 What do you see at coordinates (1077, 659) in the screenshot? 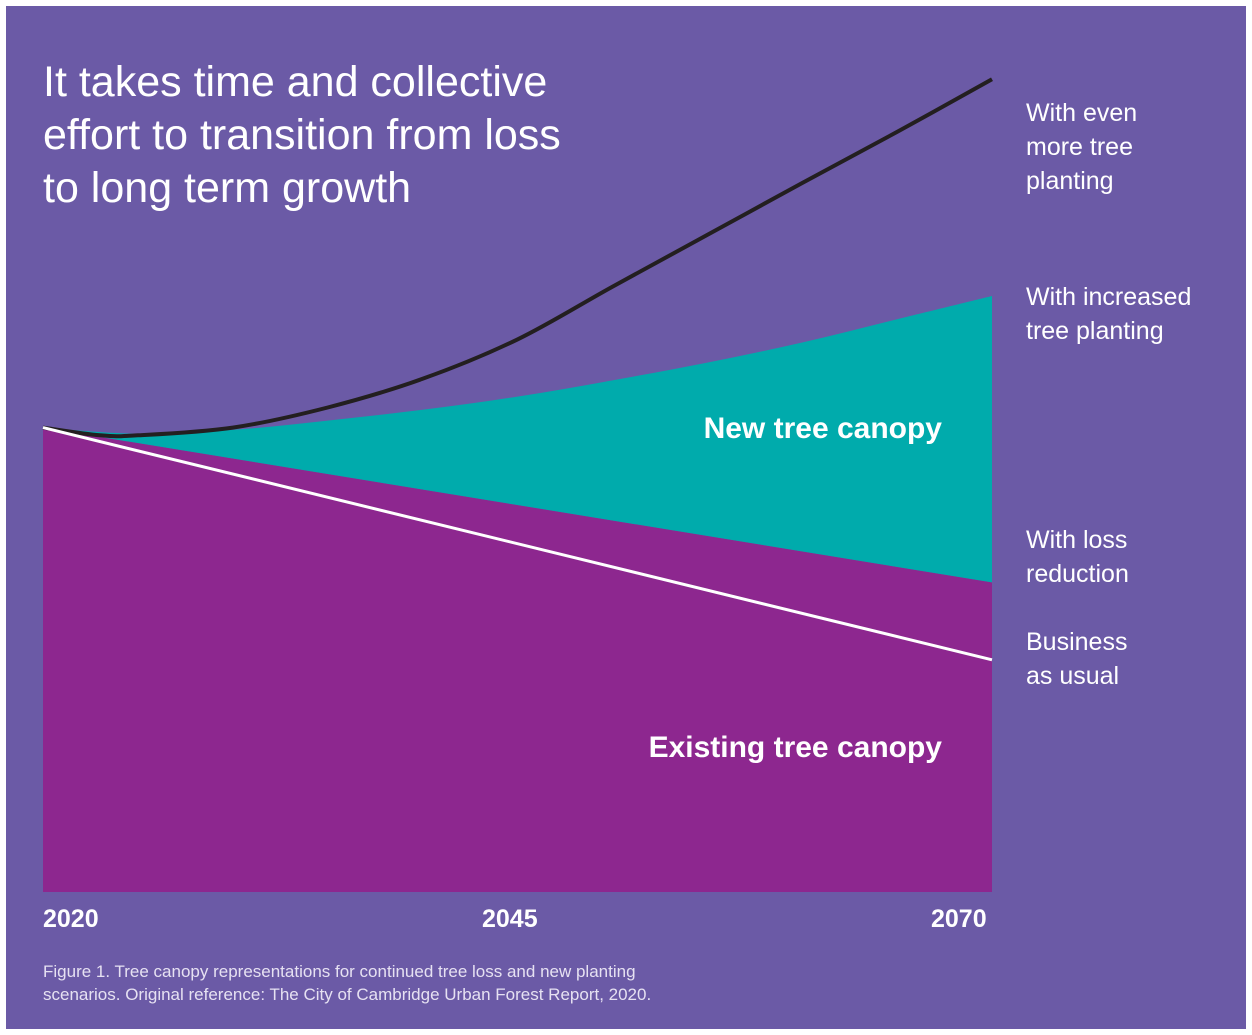
I see `label-business-as-usual: Business as usual` at bounding box center [1077, 659].